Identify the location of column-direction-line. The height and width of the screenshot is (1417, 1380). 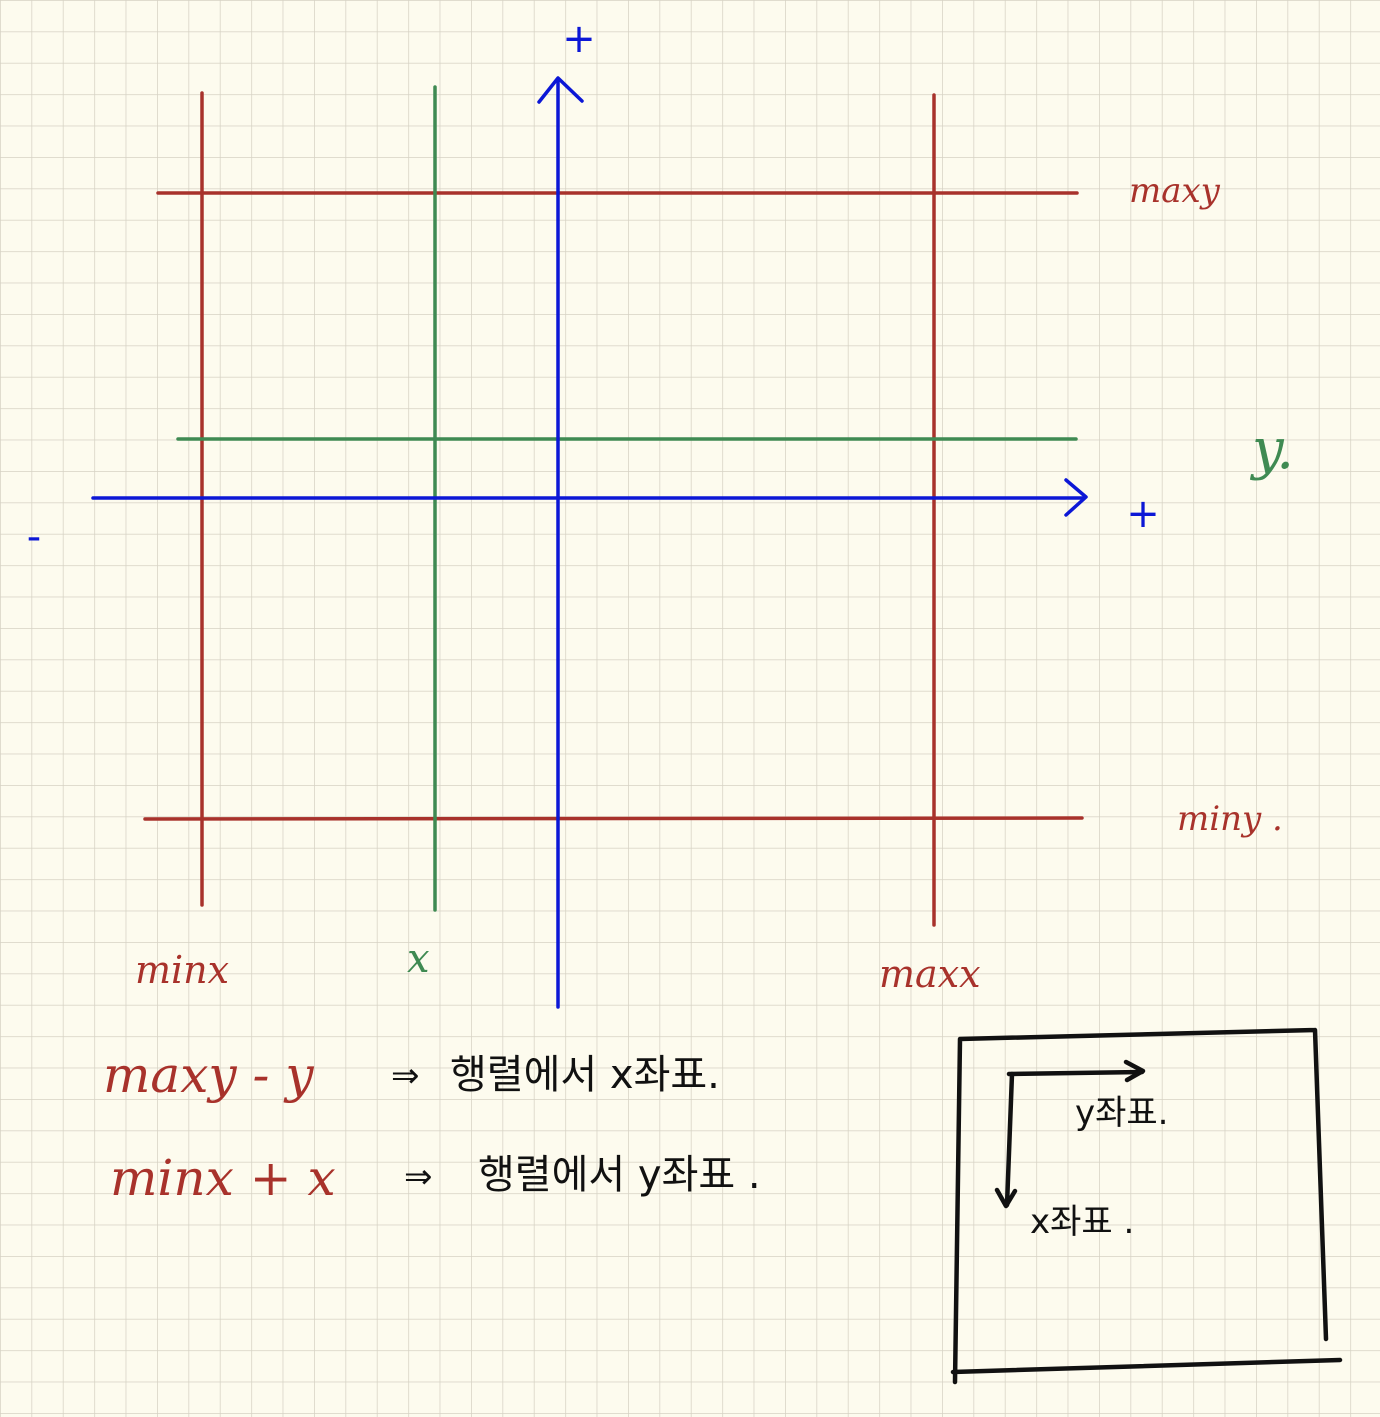
(1075, 1073).